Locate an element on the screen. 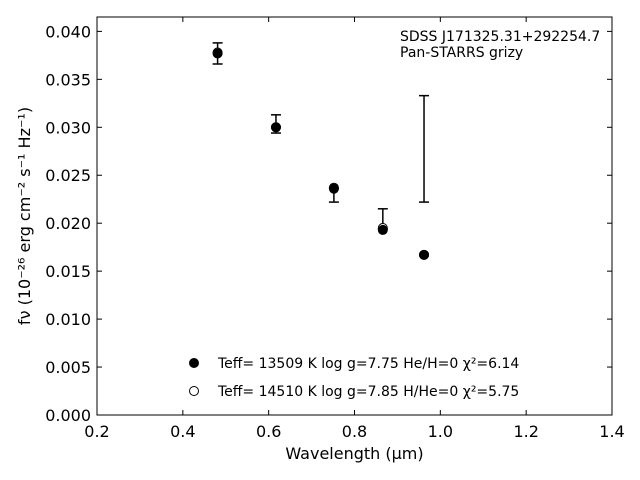 The image size is (640, 480). y-tick-label: 0.010 is located at coordinates (68, 319).